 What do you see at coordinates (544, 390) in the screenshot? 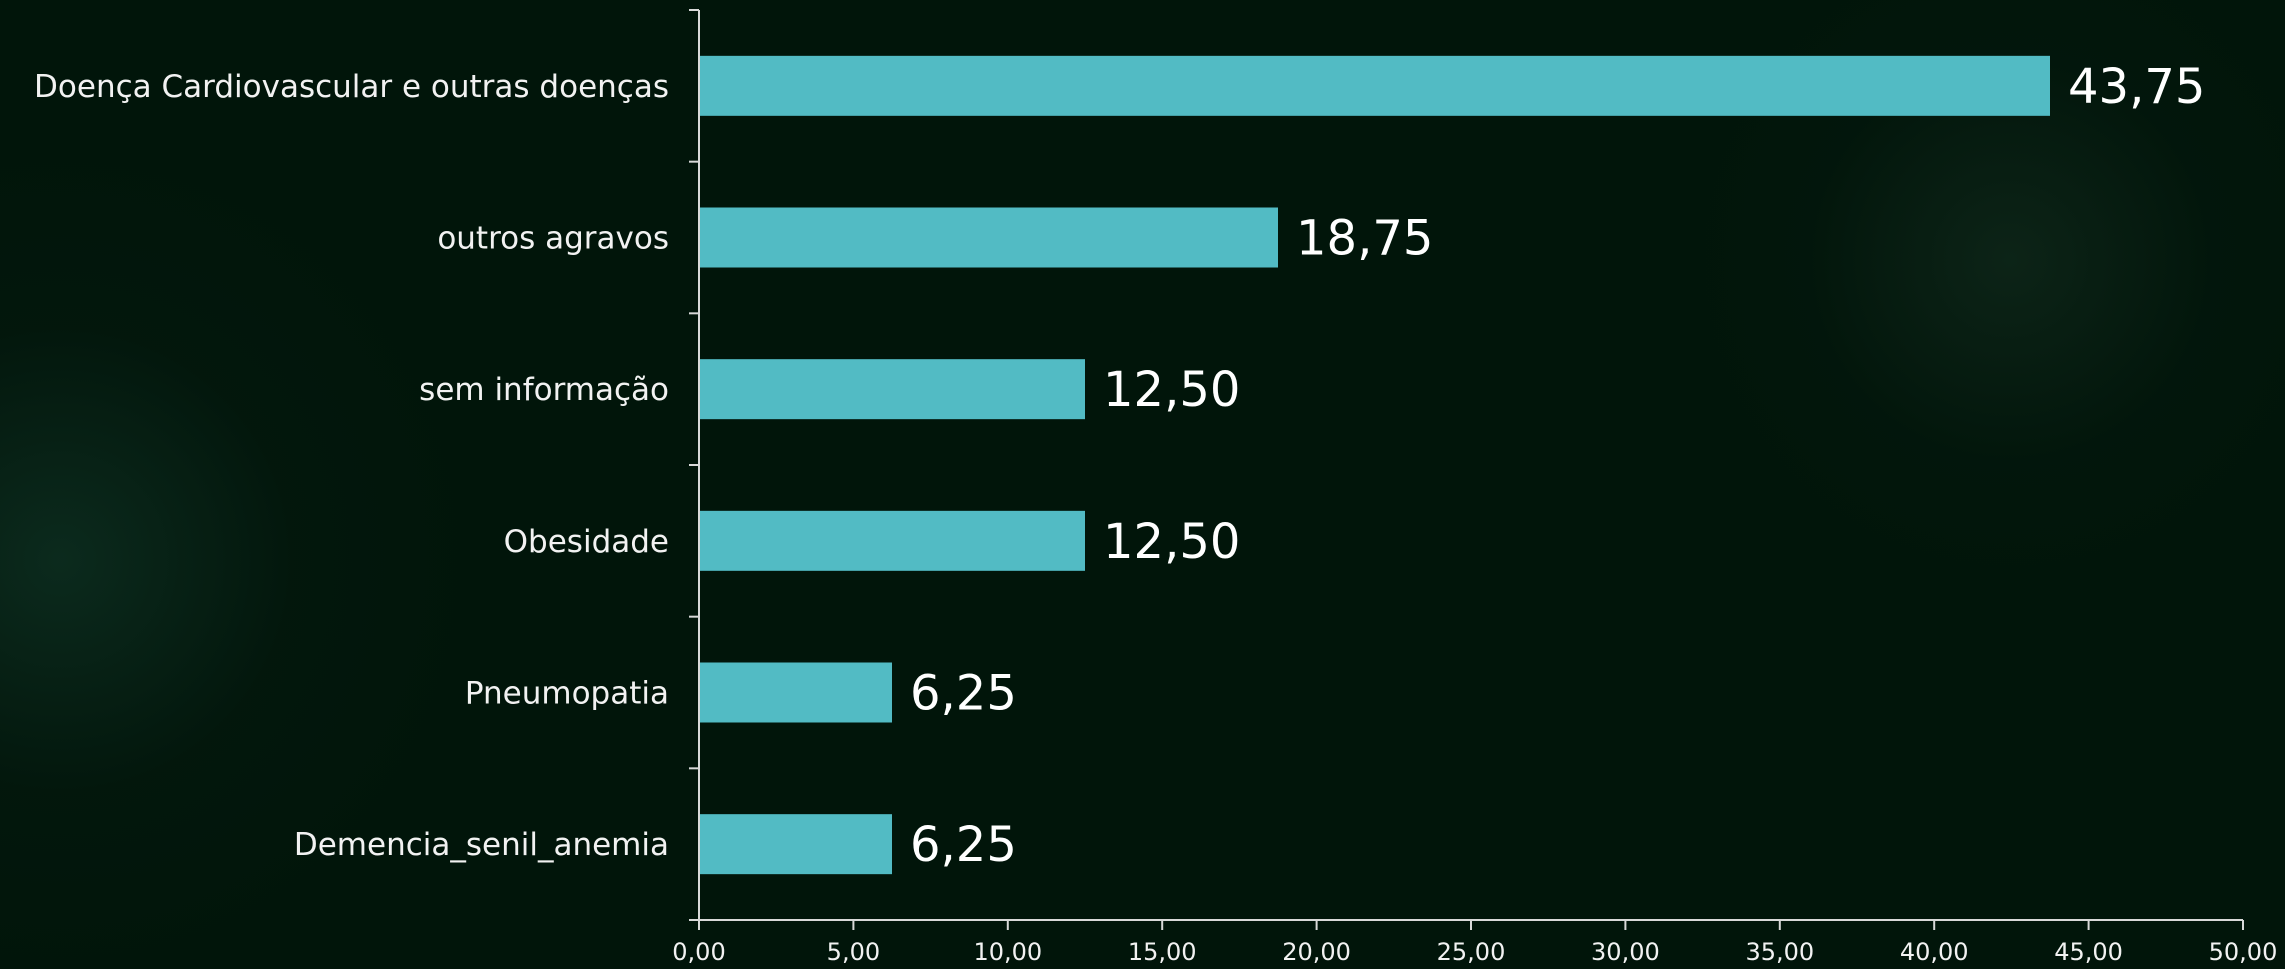
I see `category-label: sem informação` at bounding box center [544, 390].